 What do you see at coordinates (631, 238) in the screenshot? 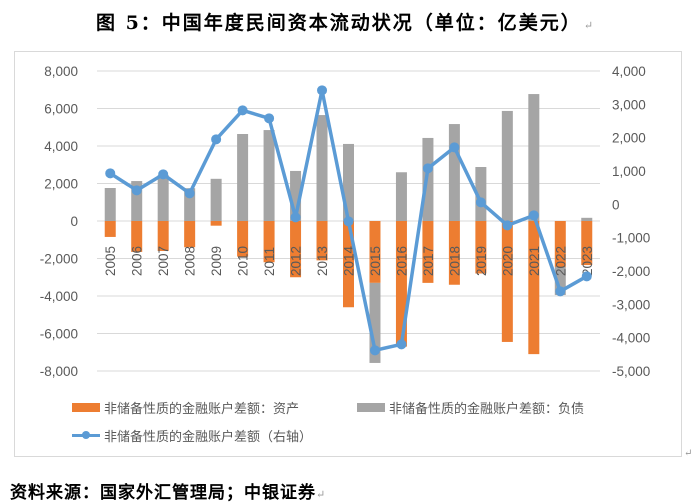
I see `right-axis-tick: -1,000` at bounding box center [631, 238].